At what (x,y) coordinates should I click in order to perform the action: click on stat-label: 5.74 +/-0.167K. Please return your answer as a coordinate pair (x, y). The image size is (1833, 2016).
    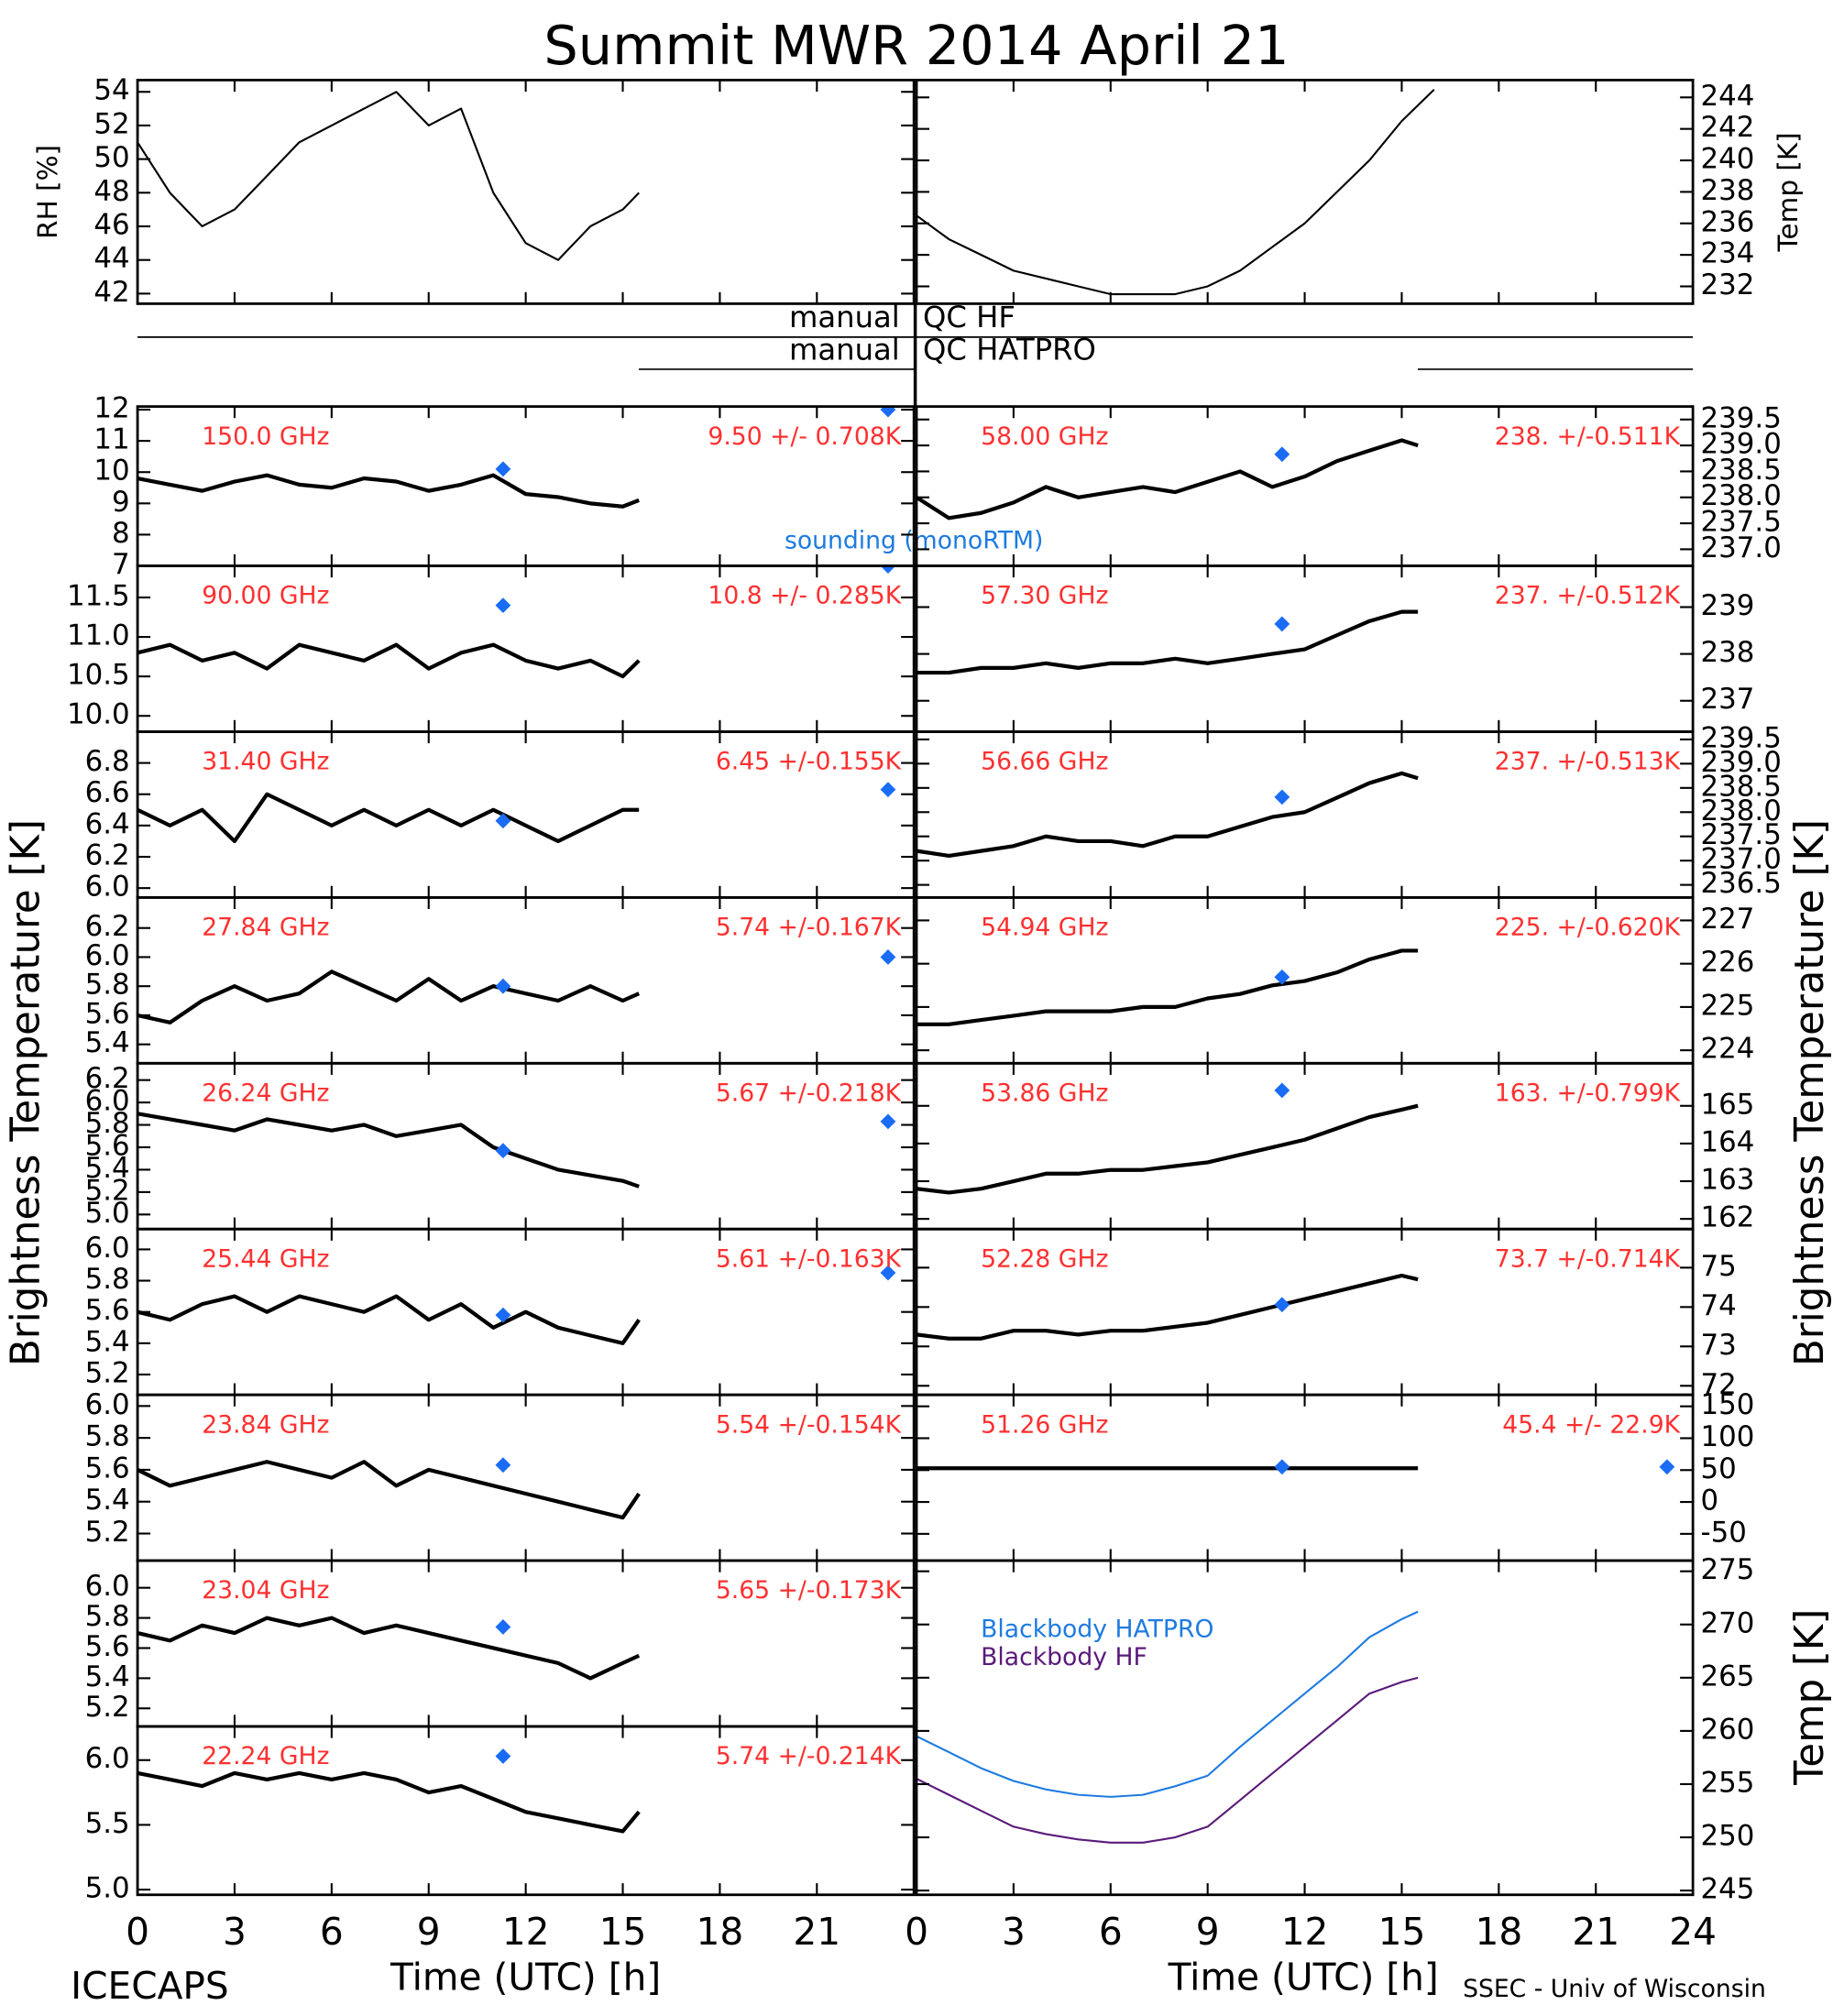
    Looking at the image, I should click on (809, 928).